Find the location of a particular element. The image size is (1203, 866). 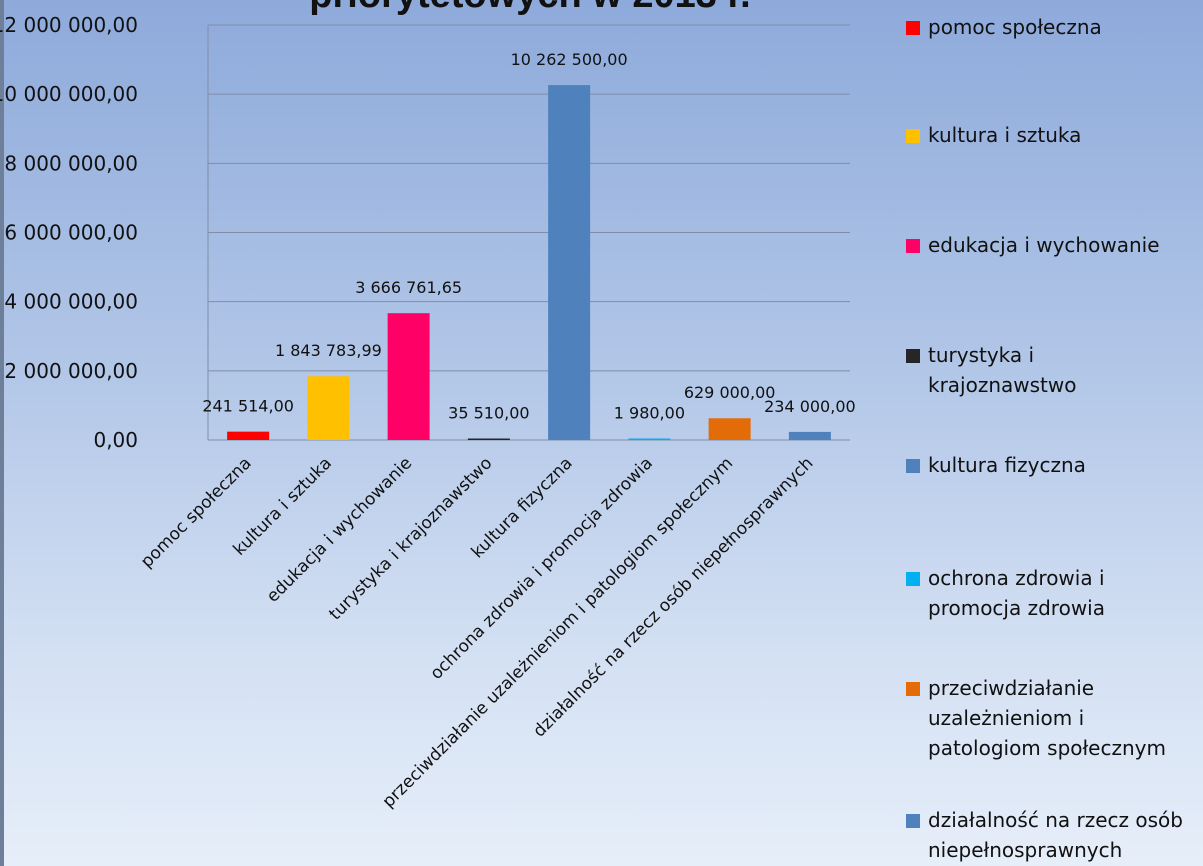

data-label: 35 510,00 is located at coordinates (488, 413).